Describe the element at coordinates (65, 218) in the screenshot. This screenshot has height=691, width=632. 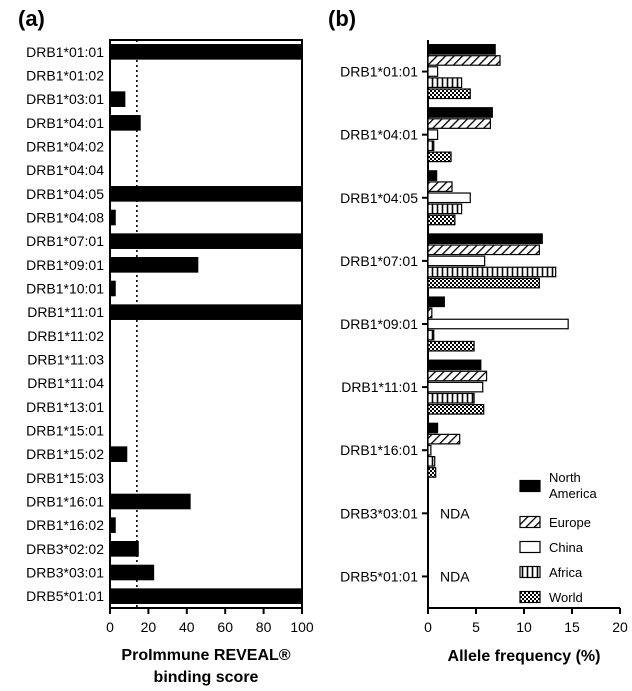
I see `category-label-drb1-04-08: DRB1*04:08` at that location.